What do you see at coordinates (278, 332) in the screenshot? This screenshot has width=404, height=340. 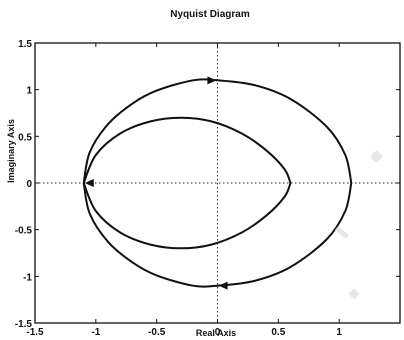 I see `x-tick-label: 0.5` at bounding box center [278, 332].